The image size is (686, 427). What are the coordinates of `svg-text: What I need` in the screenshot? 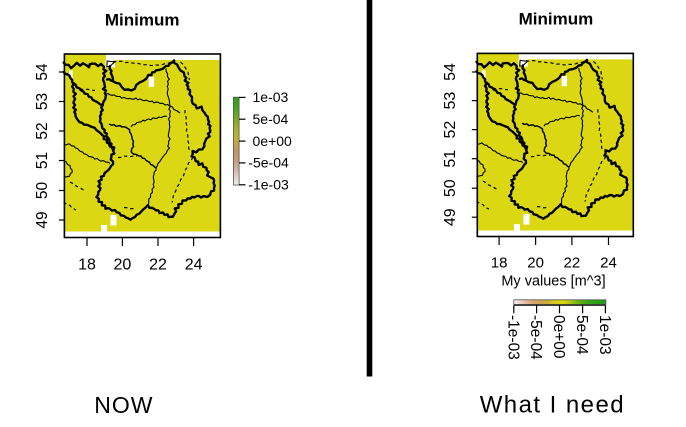 It's located at (552, 405).